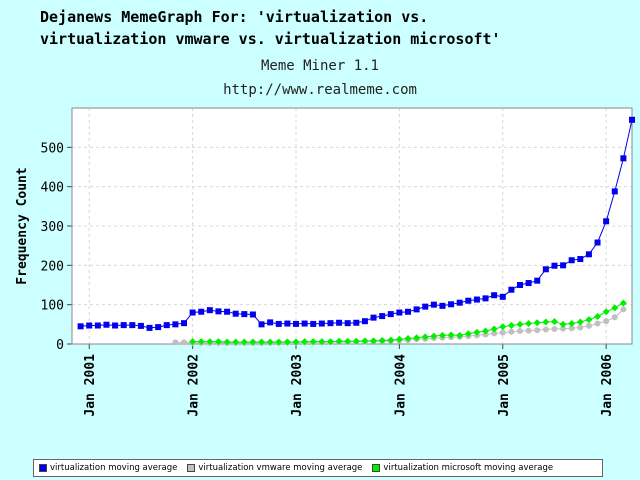 This screenshot has width=640, height=480. Describe the element at coordinates (607, 385) in the screenshot. I see `x-tick-label: Jan 2006` at that location.